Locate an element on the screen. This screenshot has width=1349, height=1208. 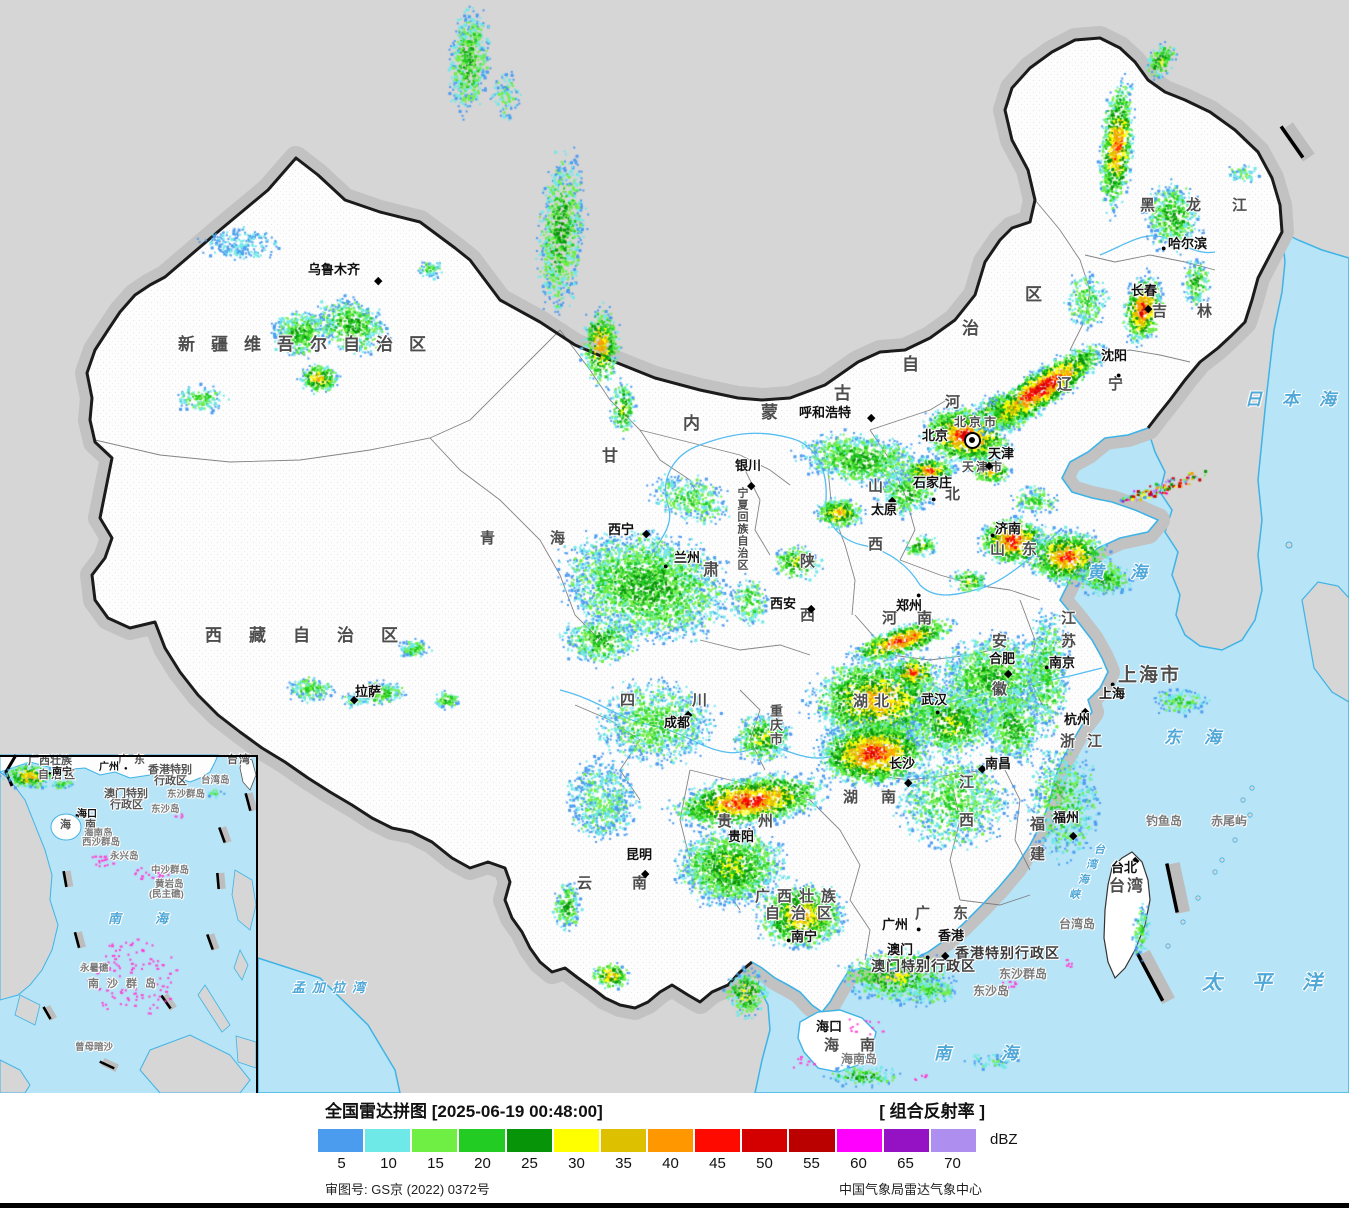
legend-tickrow: 5 10 15 20 25 30 35 40 45 50 55 60 65 70 is located at coordinates (647, 1163).